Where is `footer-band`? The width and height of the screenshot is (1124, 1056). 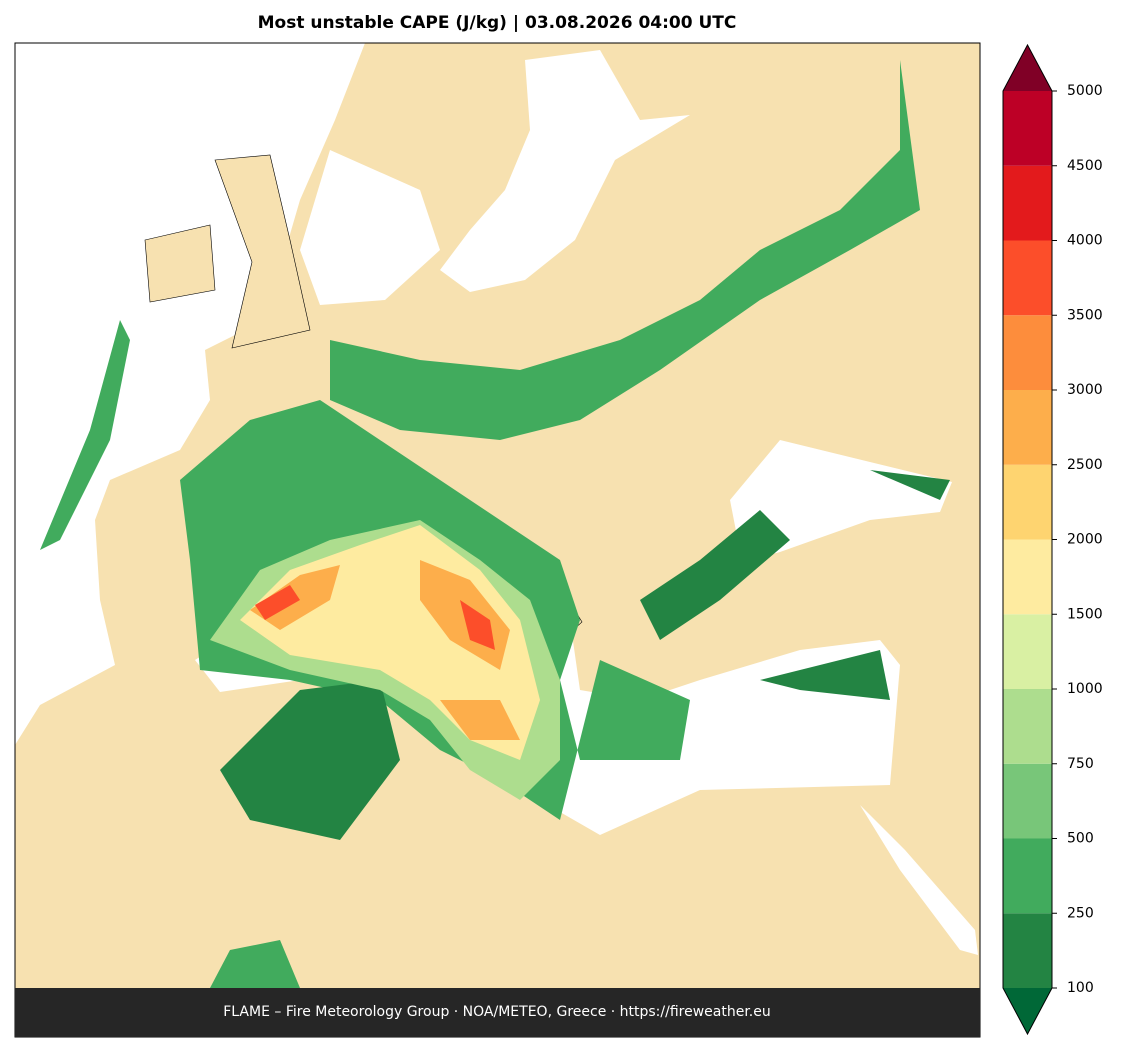
footer-band is located at coordinates (497, 1012).